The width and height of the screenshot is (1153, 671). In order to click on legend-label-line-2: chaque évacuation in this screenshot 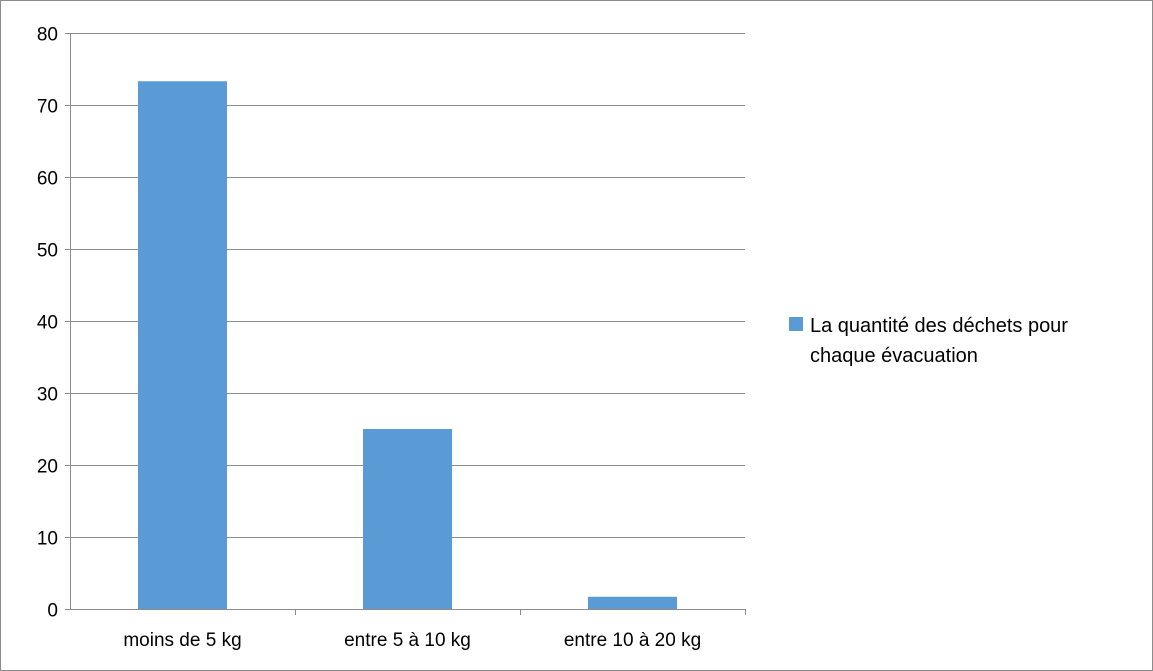, I will do `click(894, 356)`.